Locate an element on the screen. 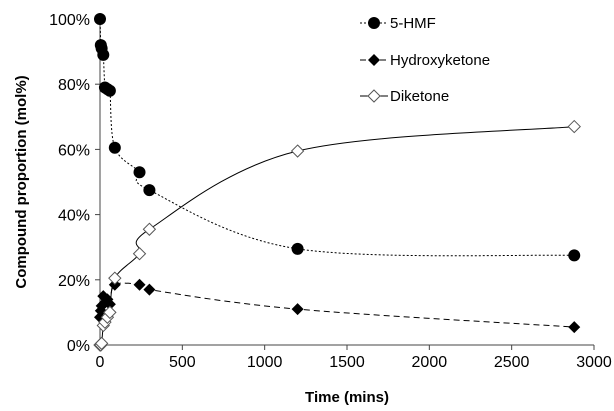 This screenshot has height=411, width=614. legend-label-diketone: Diketone is located at coordinates (419, 96).